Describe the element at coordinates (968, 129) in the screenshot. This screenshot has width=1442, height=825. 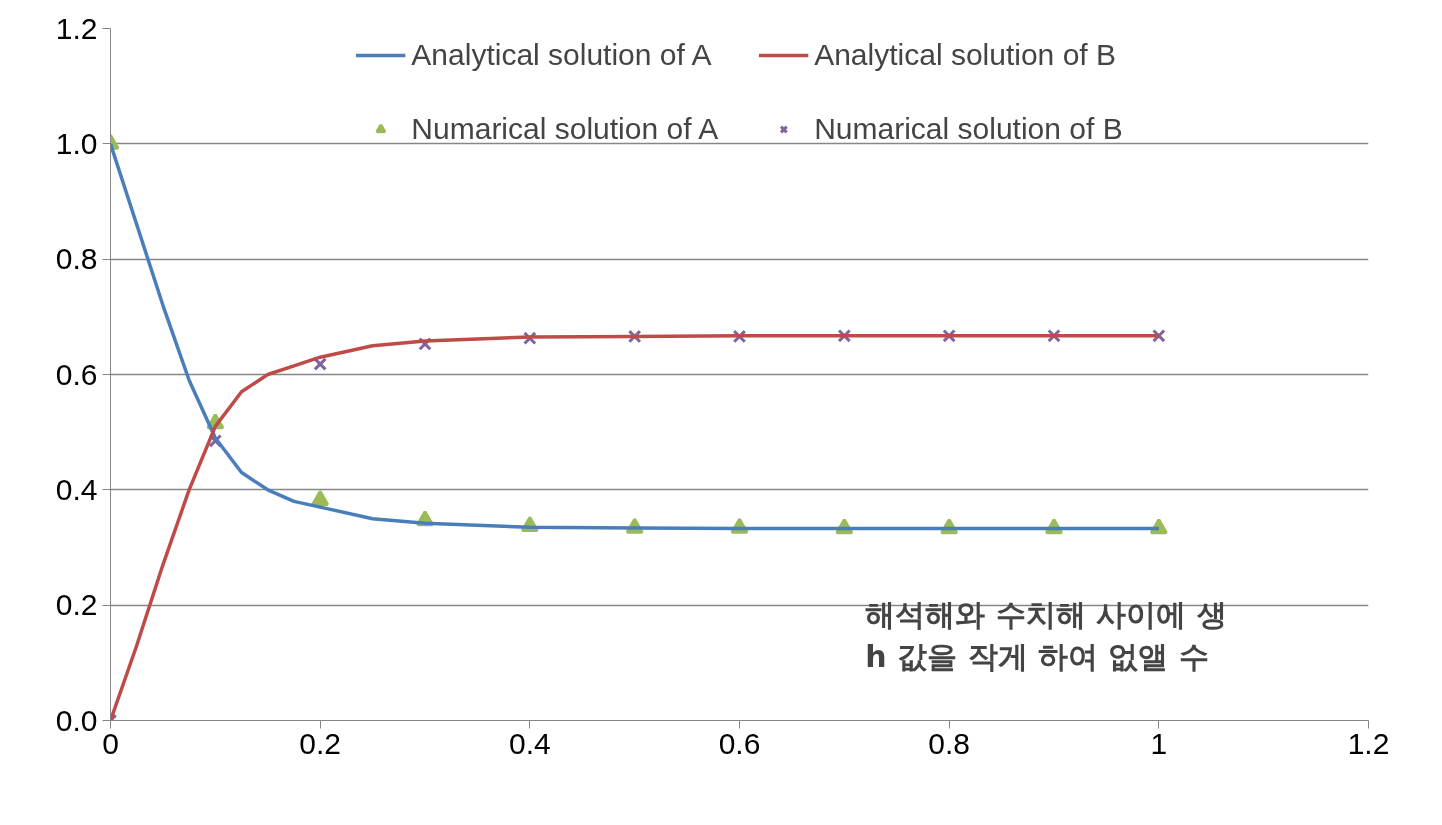
I see `legend-label: Numarical solution of B` at that location.